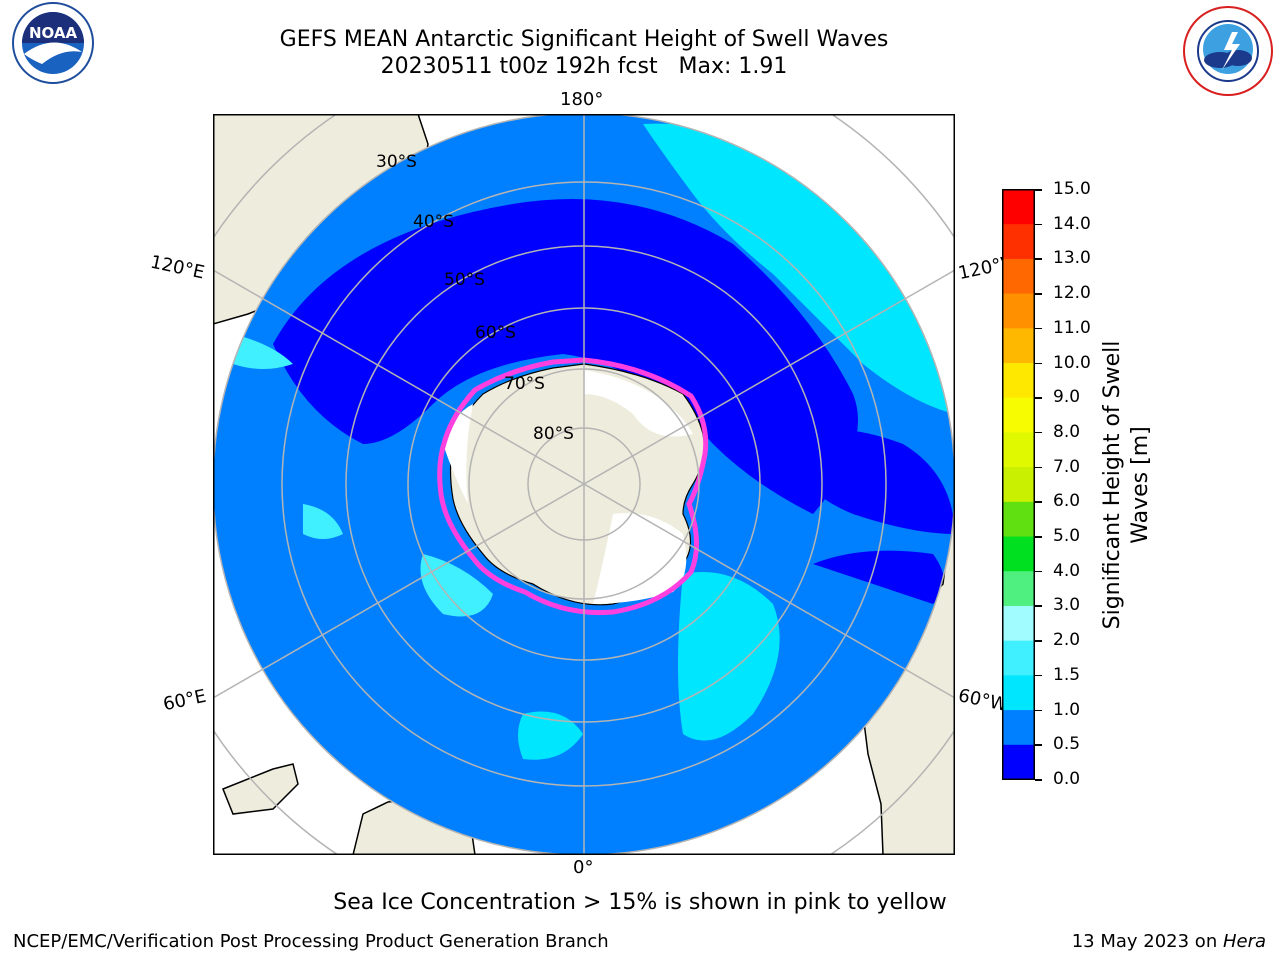  Describe the element at coordinates (1072, 362) in the screenshot. I see `colorbar-tick-label: 10.0` at that location.